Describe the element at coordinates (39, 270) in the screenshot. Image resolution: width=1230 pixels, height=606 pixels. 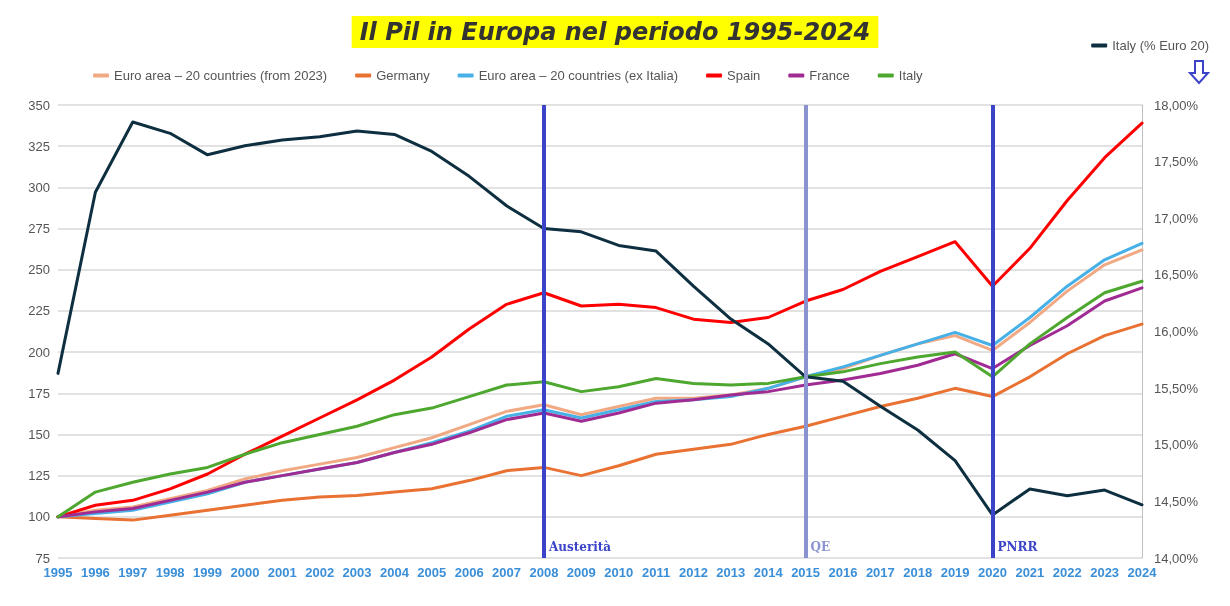
I see `y-tick-label: 250` at that location.